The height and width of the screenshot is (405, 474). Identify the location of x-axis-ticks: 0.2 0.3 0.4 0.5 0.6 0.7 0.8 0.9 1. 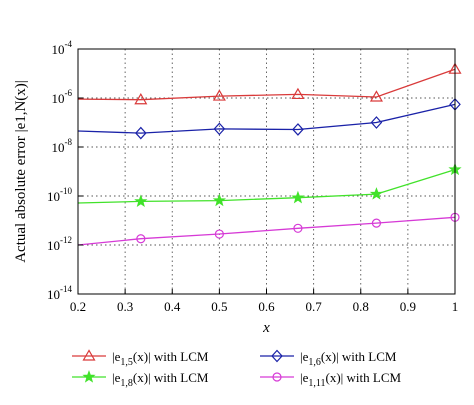
(264, 301).